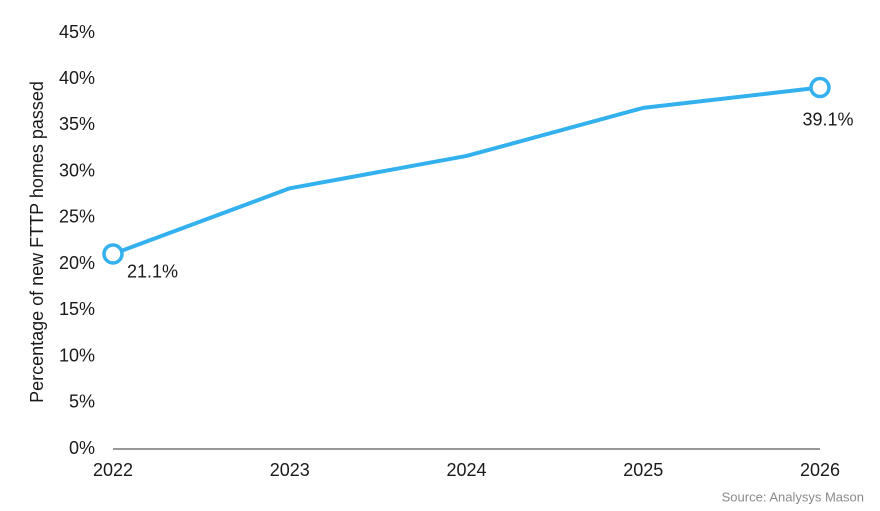 The height and width of the screenshot is (511, 880). I want to click on value-label: 39.1%, so click(827, 119).